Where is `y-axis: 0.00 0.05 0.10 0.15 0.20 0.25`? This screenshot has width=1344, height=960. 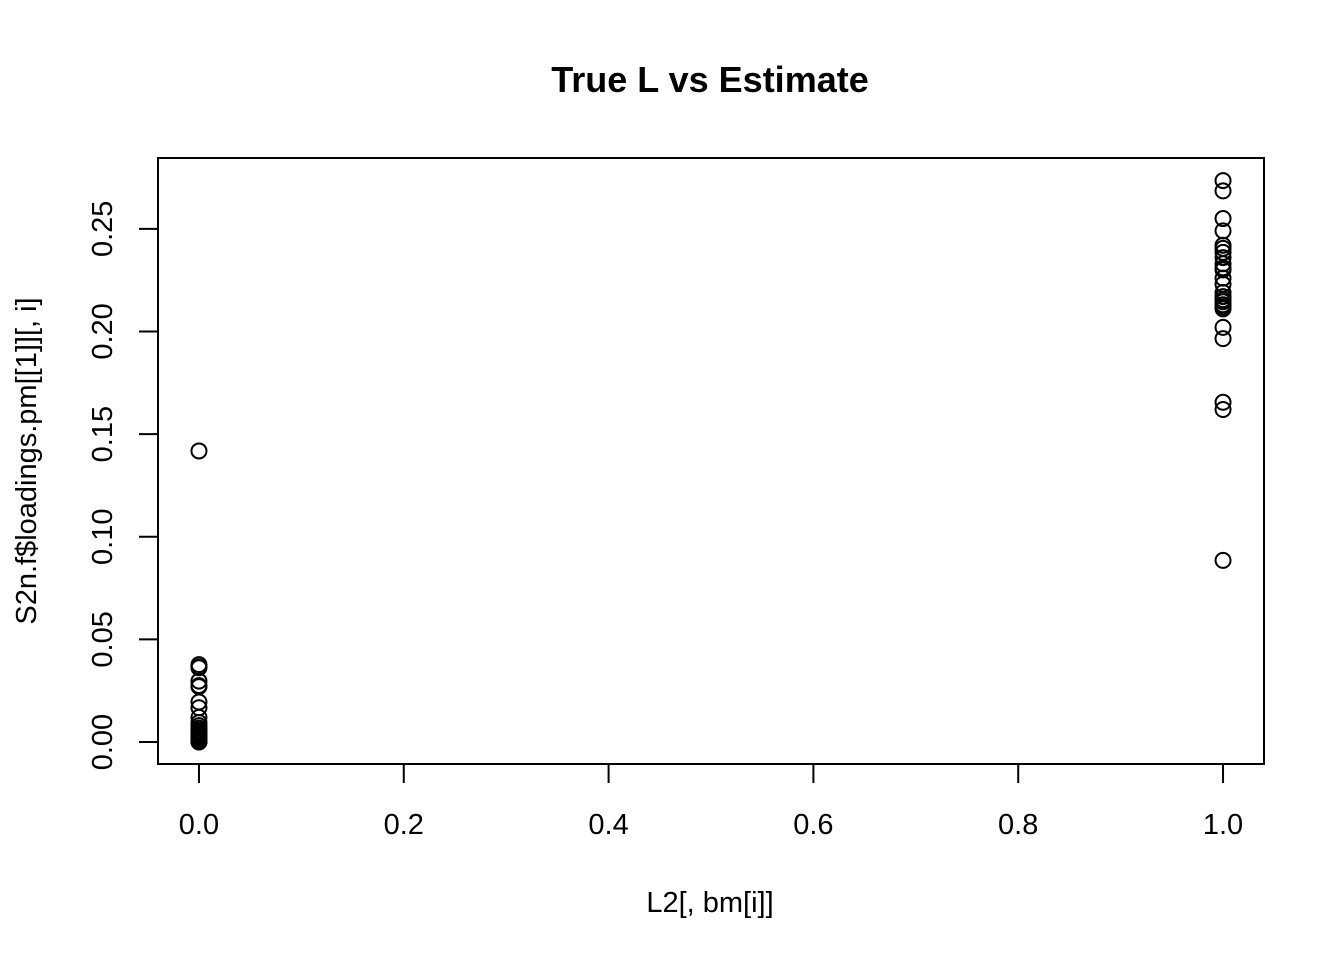 y-axis: 0.00 0.05 0.10 0.15 0.20 0.25 is located at coordinates (123, 485).